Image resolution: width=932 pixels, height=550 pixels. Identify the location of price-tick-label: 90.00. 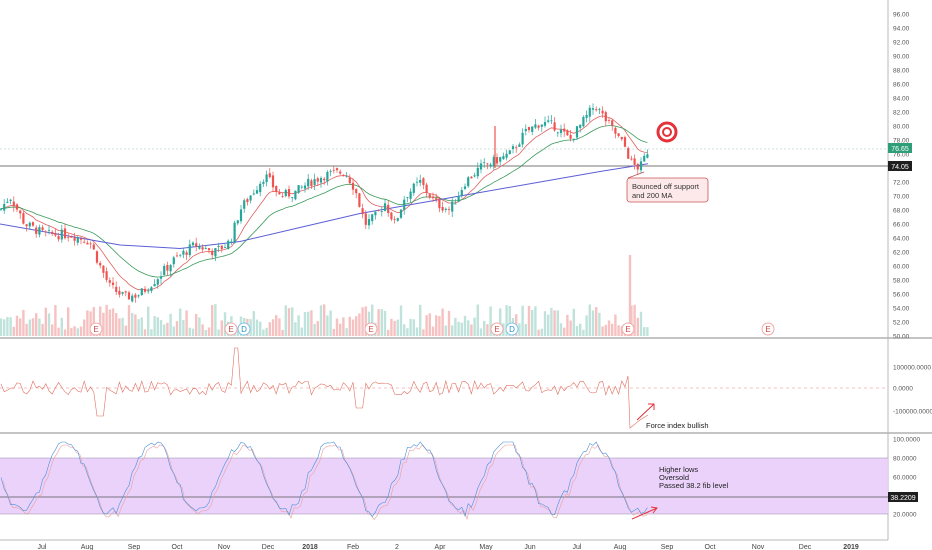
(901, 57).